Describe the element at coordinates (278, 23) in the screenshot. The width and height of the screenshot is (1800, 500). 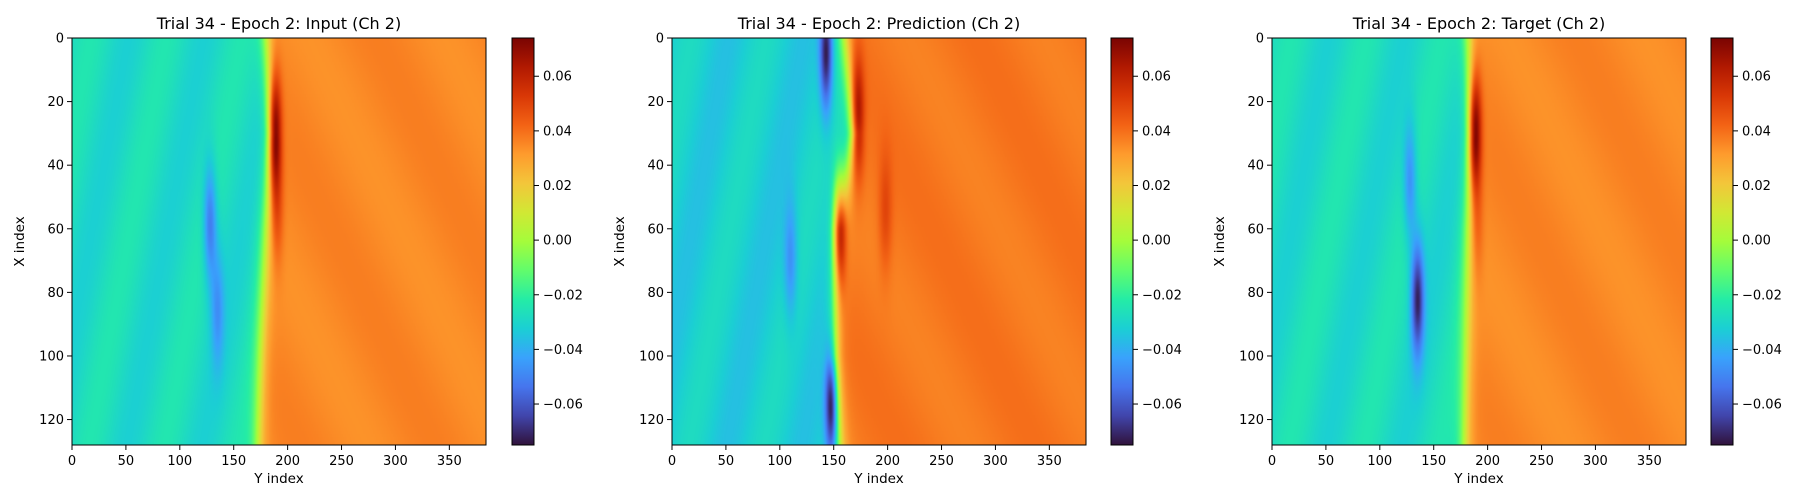
I see `chart-title: Trial 34 - Epoch 2: Input (Ch 2)` at that location.